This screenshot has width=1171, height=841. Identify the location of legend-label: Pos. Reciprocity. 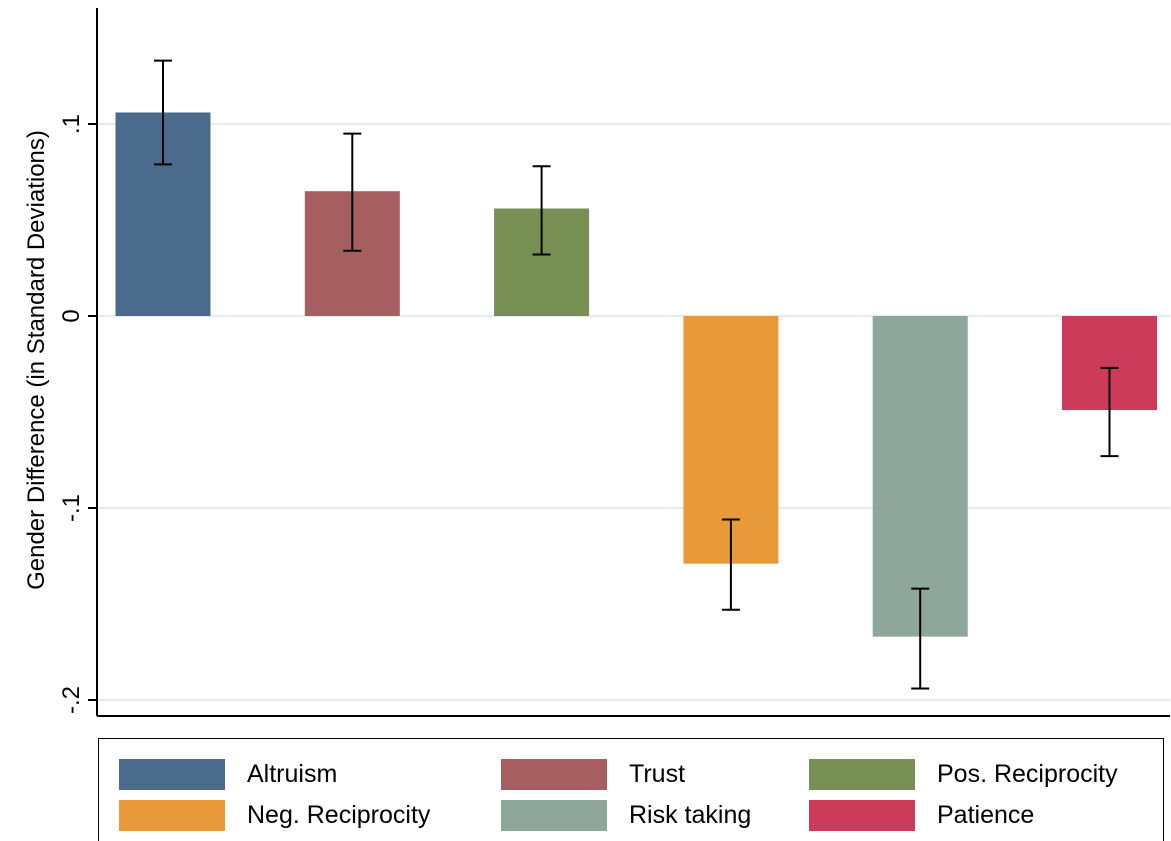
(1027, 773).